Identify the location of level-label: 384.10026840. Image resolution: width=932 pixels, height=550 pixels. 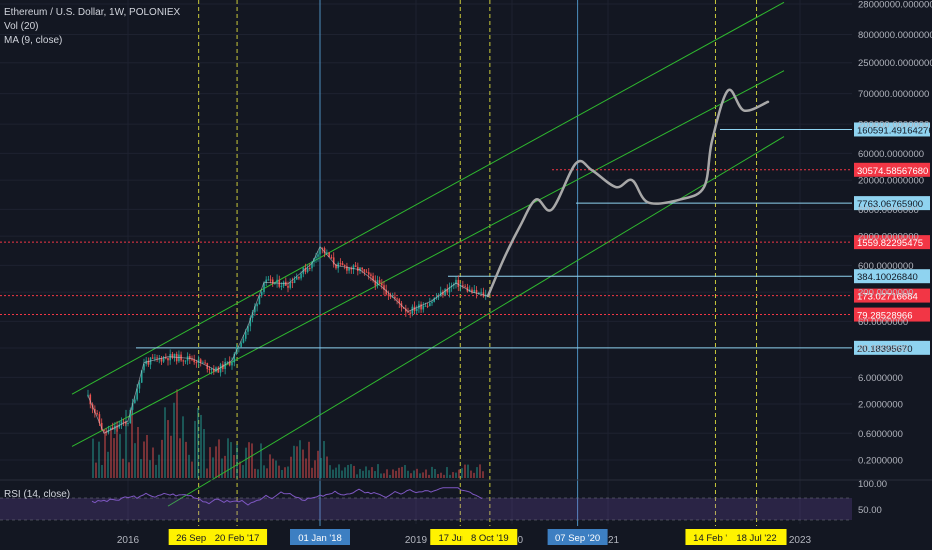
(887, 277).